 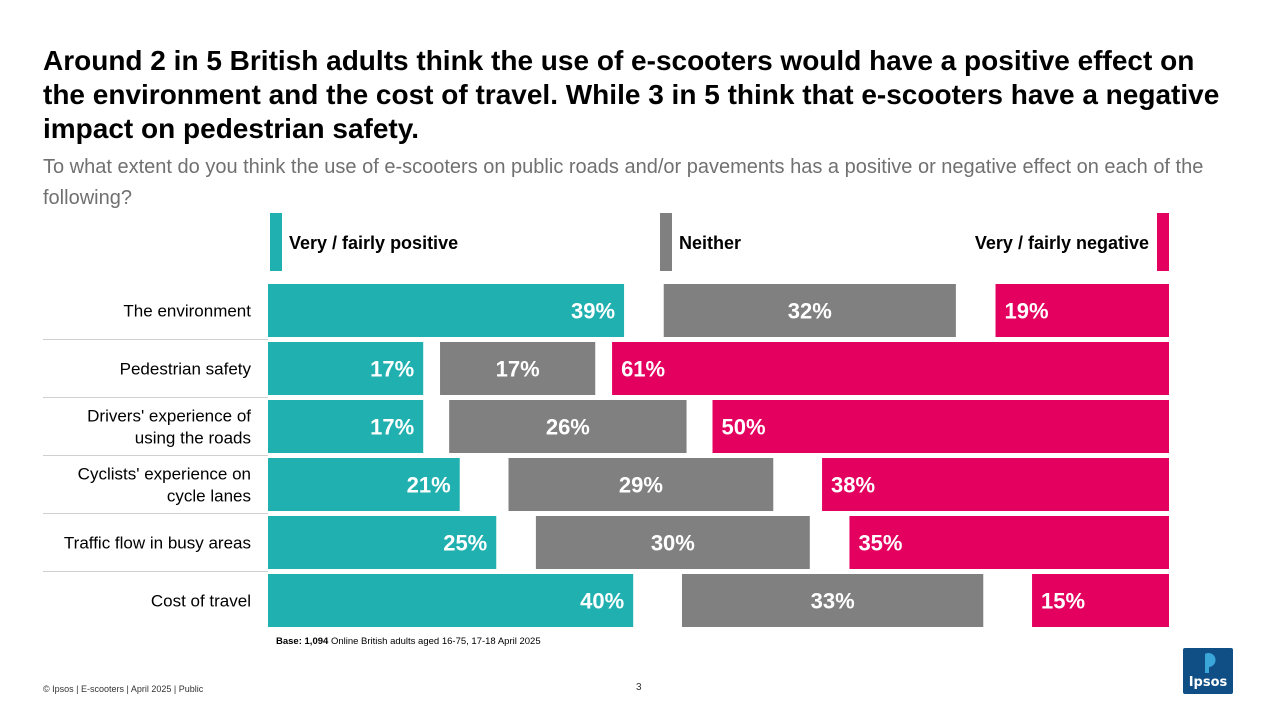 I want to click on bar-neither-label: 32%, so click(x=810, y=311).